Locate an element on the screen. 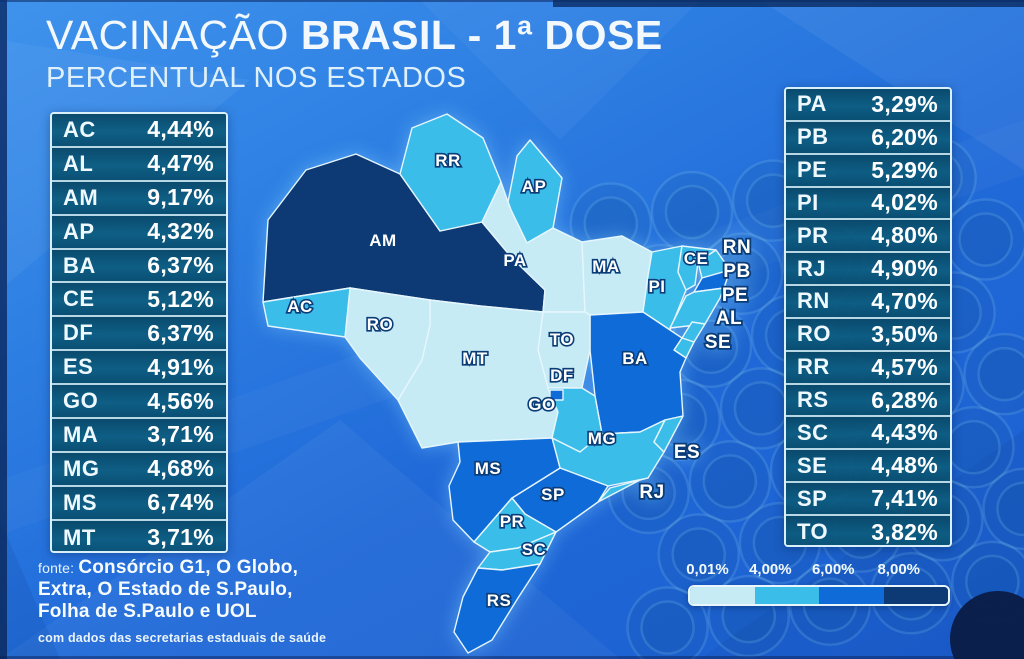 This screenshot has width=1024, height=659. state-abbr: AM is located at coordinates (81, 197).